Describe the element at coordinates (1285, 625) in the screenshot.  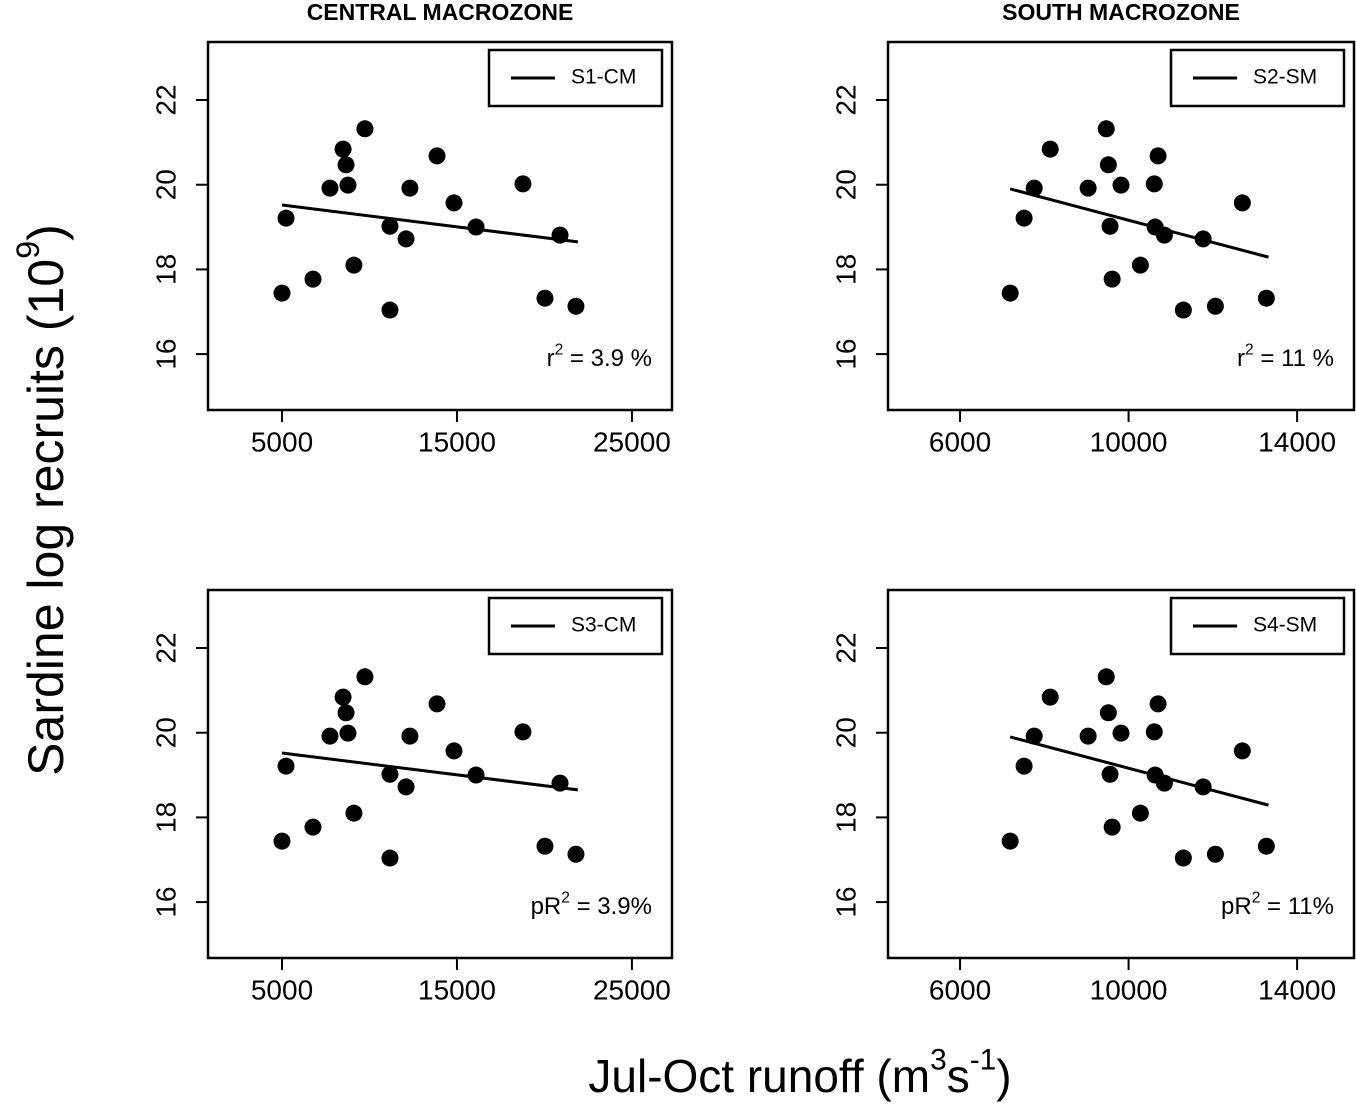
I see `legend-label: S4-SM` at that location.